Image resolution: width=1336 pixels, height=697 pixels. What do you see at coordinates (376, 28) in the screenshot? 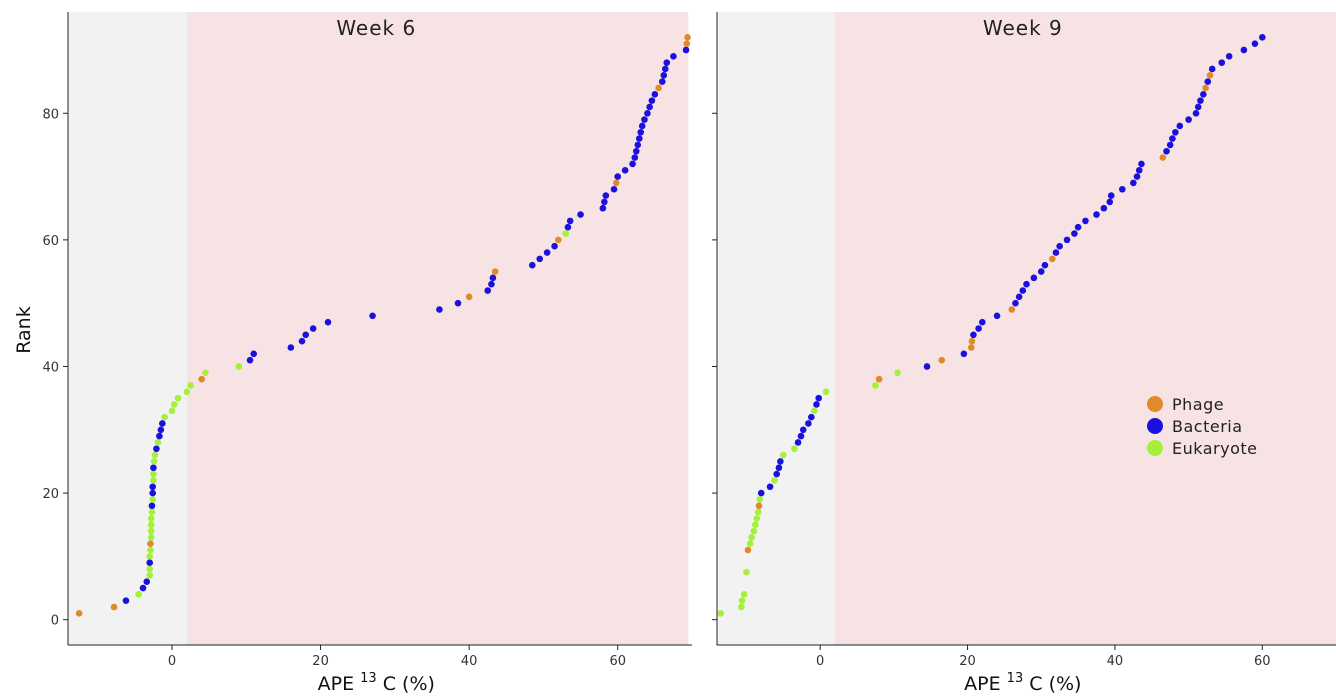
I see `panel-title: Week 6` at bounding box center [376, 28].